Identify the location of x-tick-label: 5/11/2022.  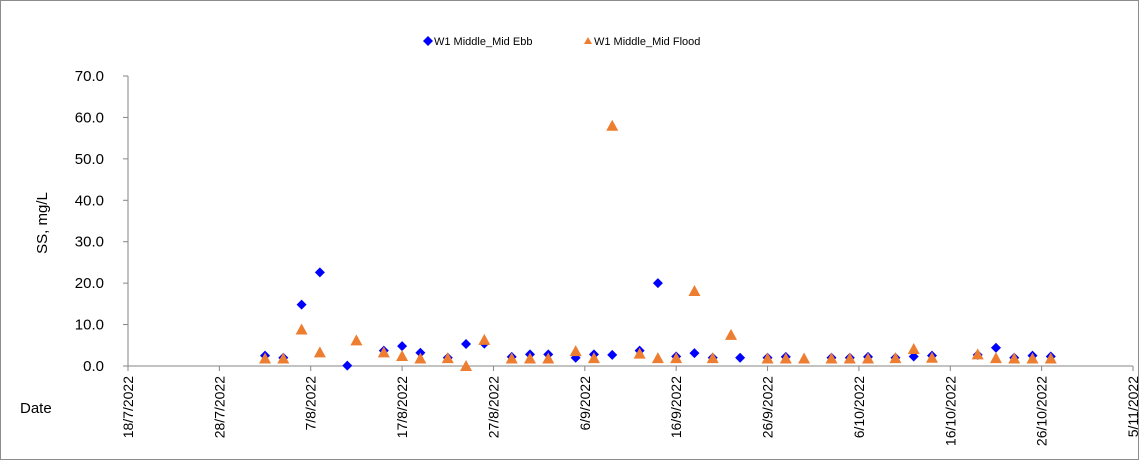
(1131, 406).